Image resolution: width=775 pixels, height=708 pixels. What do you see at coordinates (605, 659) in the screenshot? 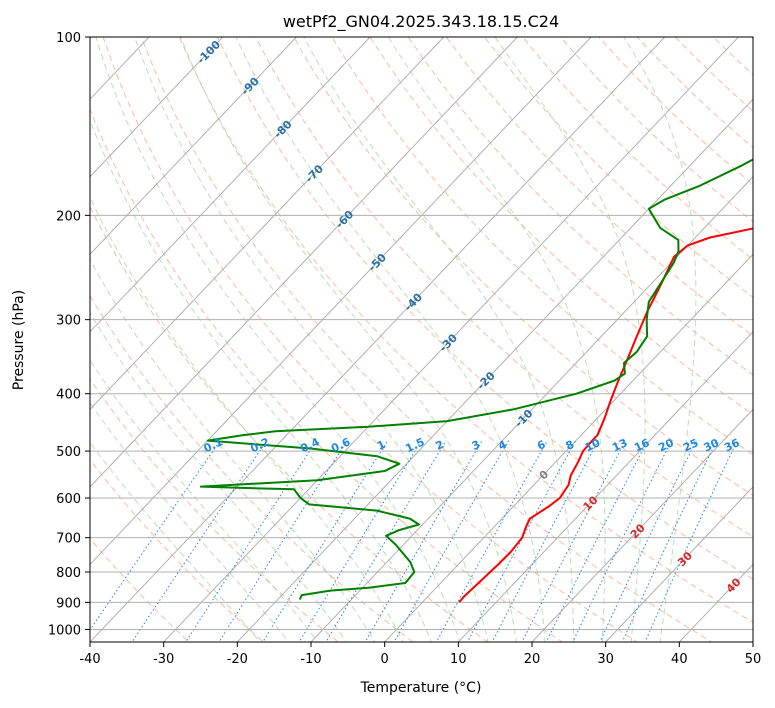
I see `x-tick-label: 30` at bounding box center [605, 659].